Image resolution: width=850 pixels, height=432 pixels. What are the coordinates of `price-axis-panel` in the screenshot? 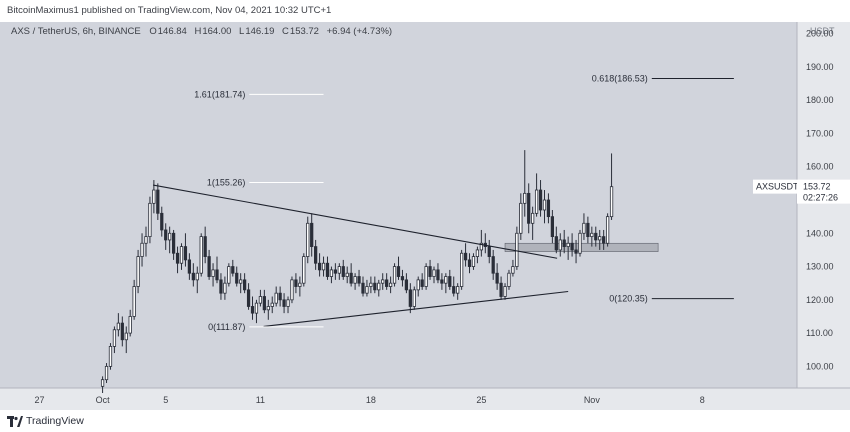 It's located at (823, 205).